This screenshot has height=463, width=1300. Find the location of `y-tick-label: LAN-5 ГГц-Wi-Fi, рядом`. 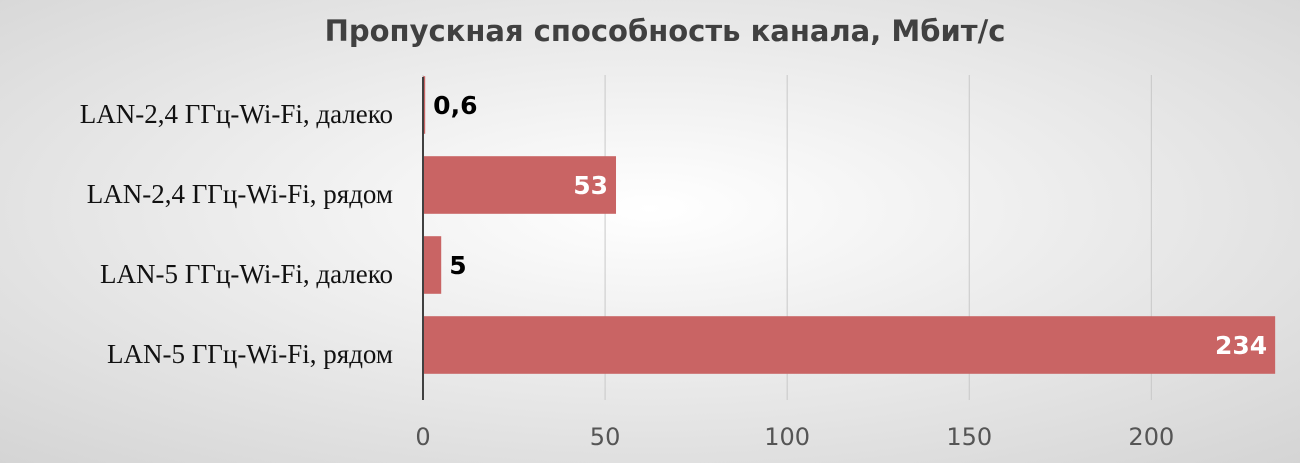

y-tick-label: LAN-5 ГГц-Wi-Fi, рядом is located at coordinates (250, 354).